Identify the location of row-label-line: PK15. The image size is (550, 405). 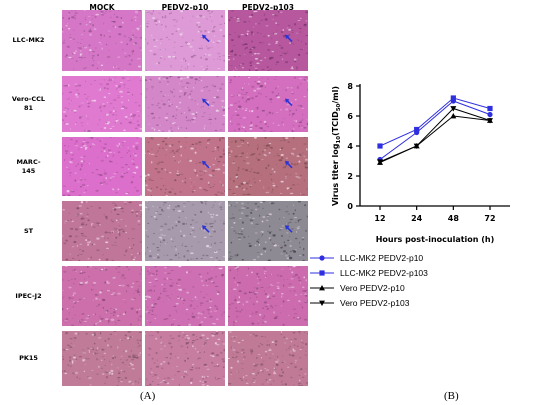
(28, 358).